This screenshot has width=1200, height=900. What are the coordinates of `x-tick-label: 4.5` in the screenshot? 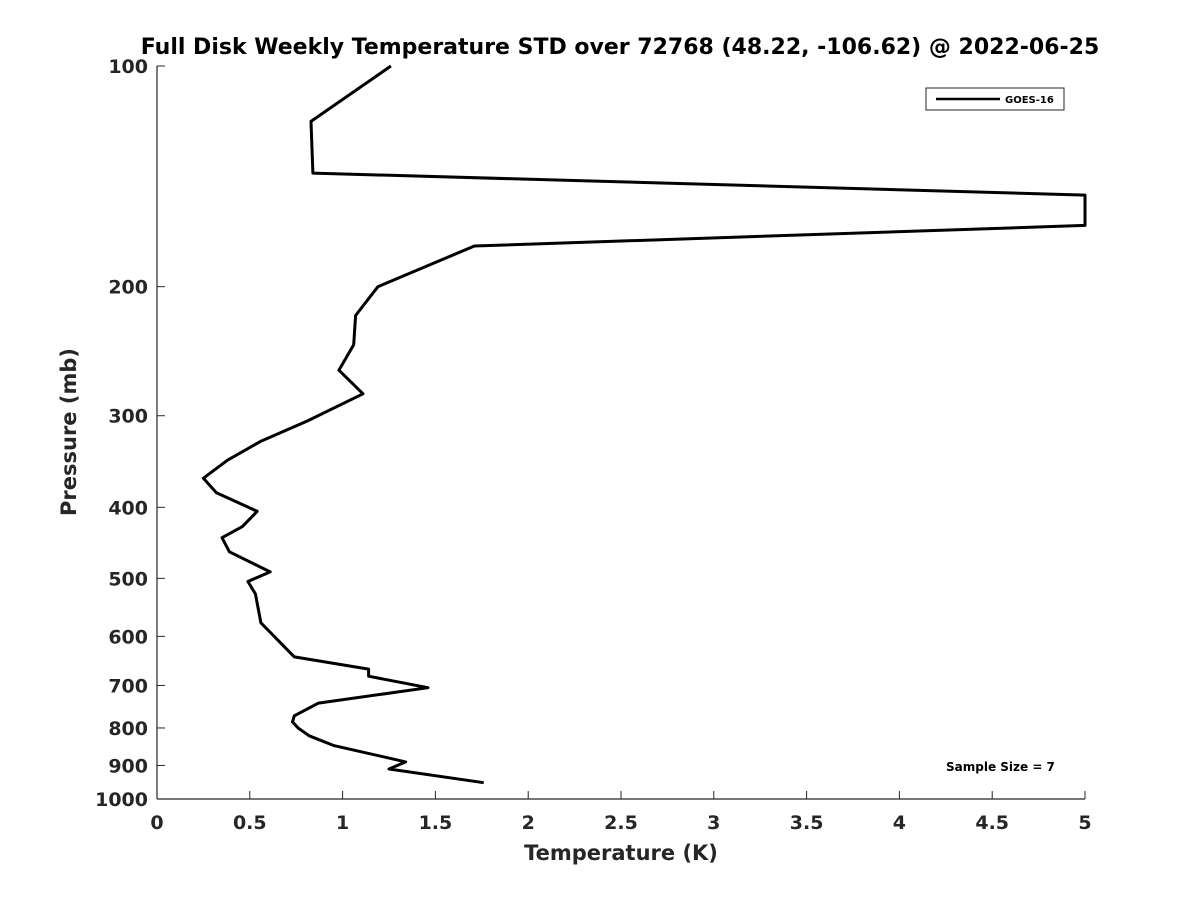 It's located at (992, 823).